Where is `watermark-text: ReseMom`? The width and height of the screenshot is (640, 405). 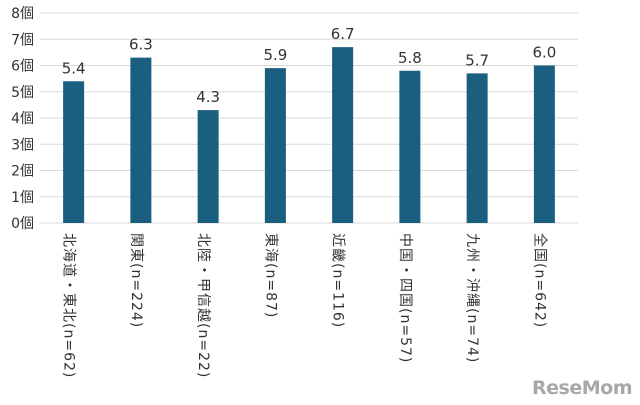 watermark-text: ReseMom is located at coordinates (582, 388).